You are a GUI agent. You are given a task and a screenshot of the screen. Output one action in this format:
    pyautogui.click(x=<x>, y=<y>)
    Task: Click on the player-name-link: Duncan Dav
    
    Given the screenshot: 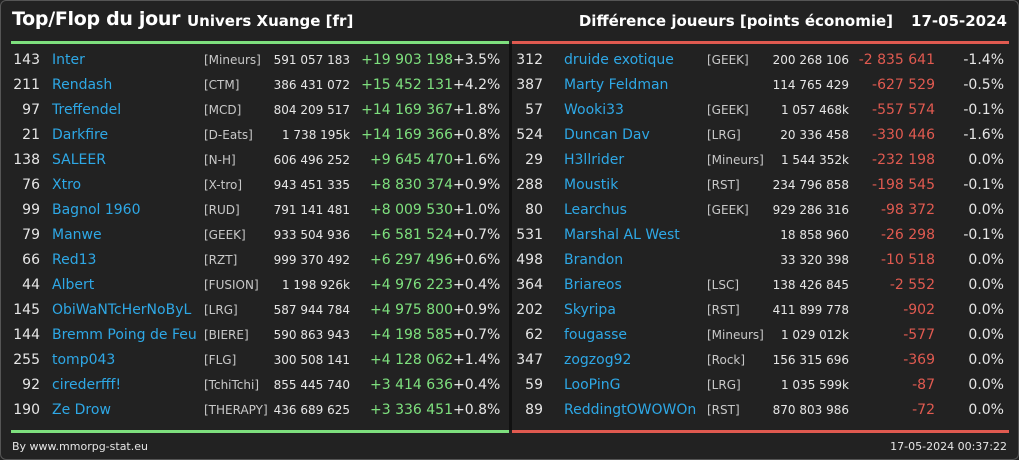 What is the action you would take?
    pyautogui.click(x=607, y=135)
    